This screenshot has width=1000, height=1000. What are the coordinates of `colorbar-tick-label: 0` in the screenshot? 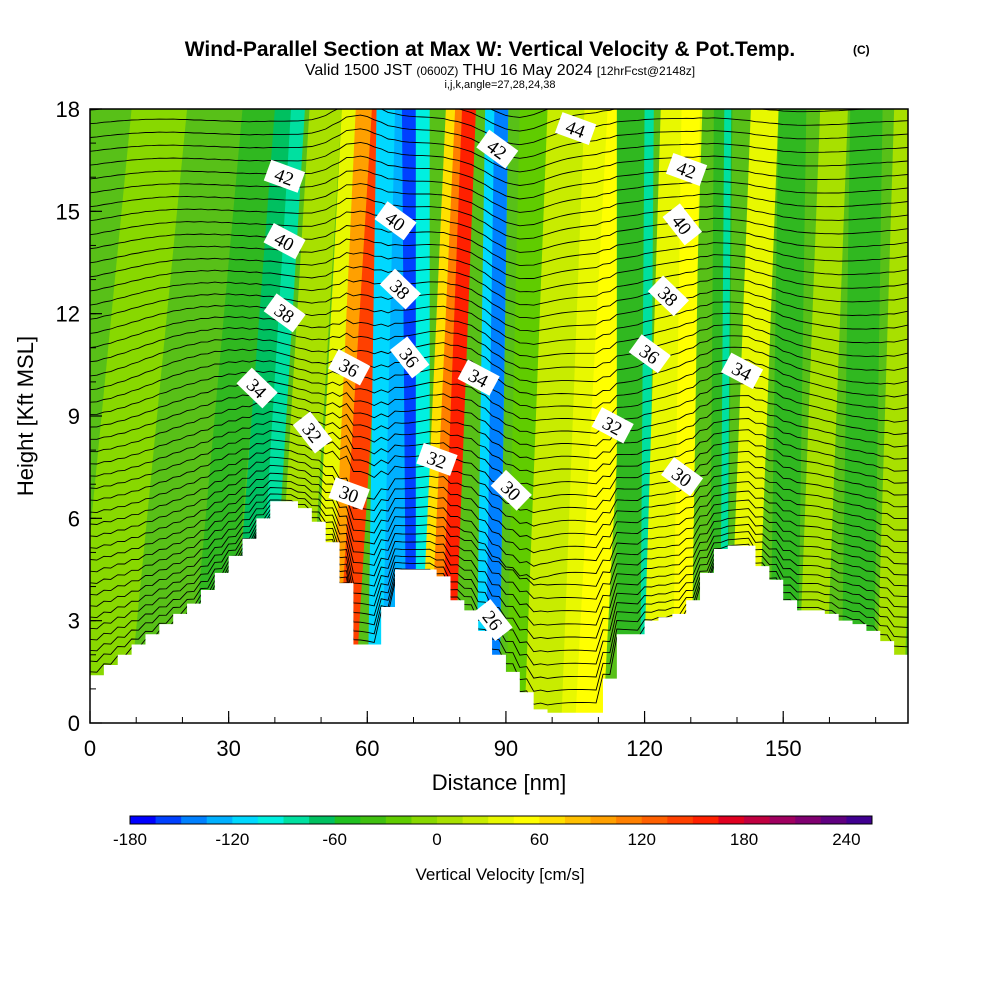 It's located at (436, 839).